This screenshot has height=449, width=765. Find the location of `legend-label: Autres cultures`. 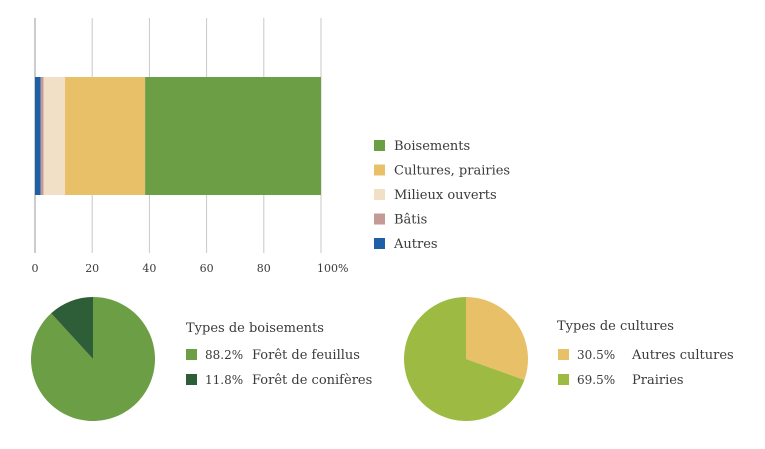

legend-label: Autres cultures is located at coordinates (682, 355).